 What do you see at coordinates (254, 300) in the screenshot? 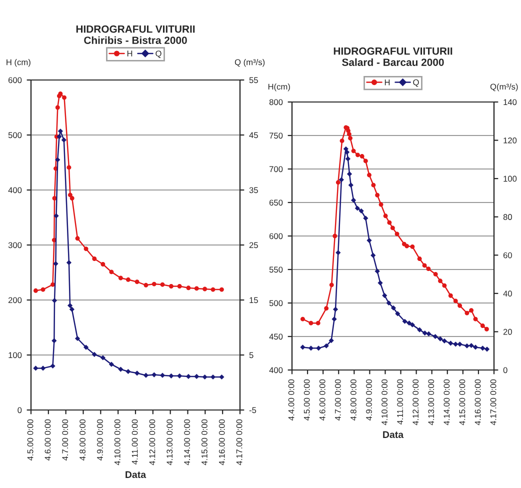
I see `y2-tick-label: 15` at bounding box center [254, 300].